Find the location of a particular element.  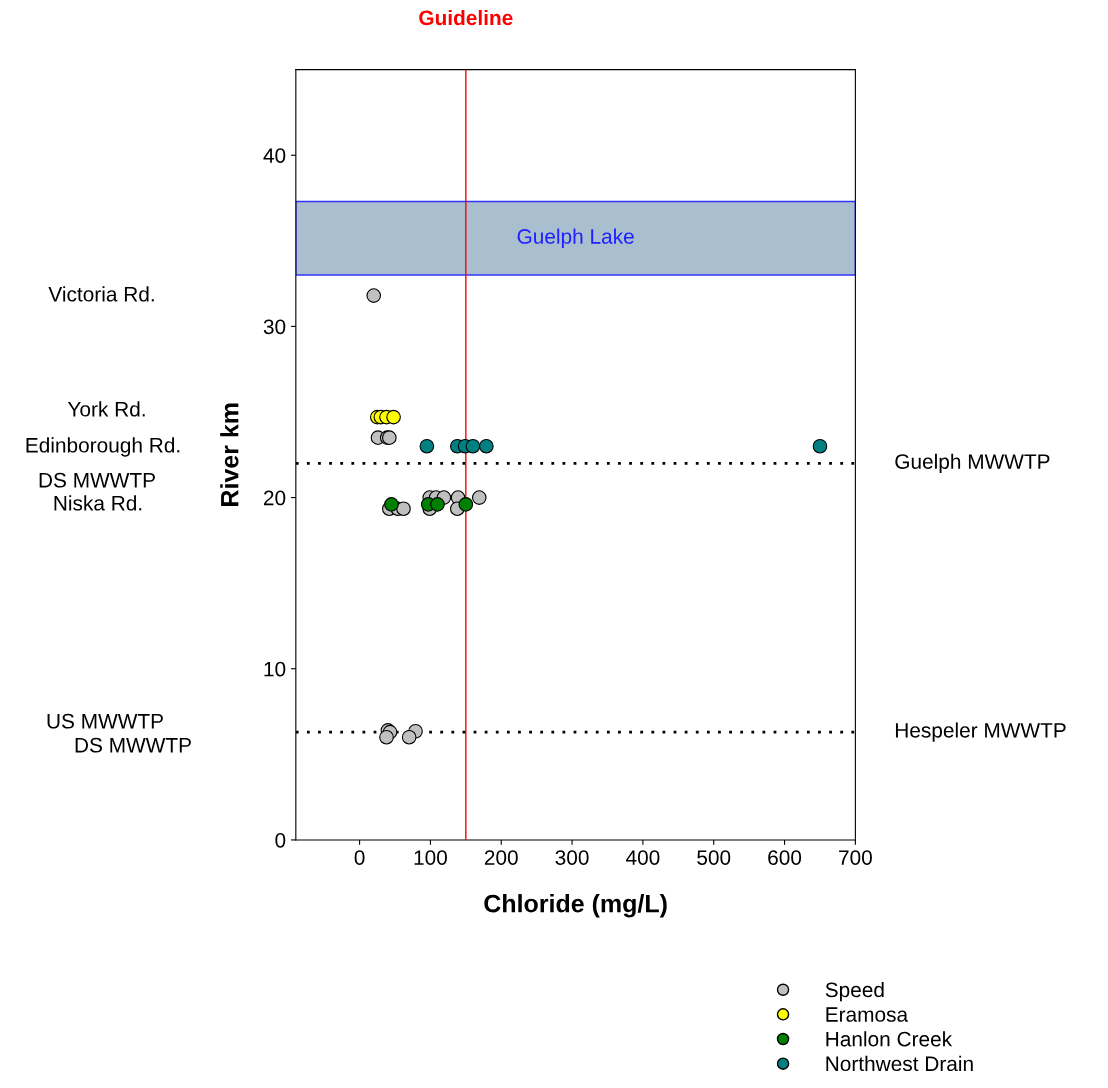

text: Edinborough Rd. is located at coordinates (103, 447).